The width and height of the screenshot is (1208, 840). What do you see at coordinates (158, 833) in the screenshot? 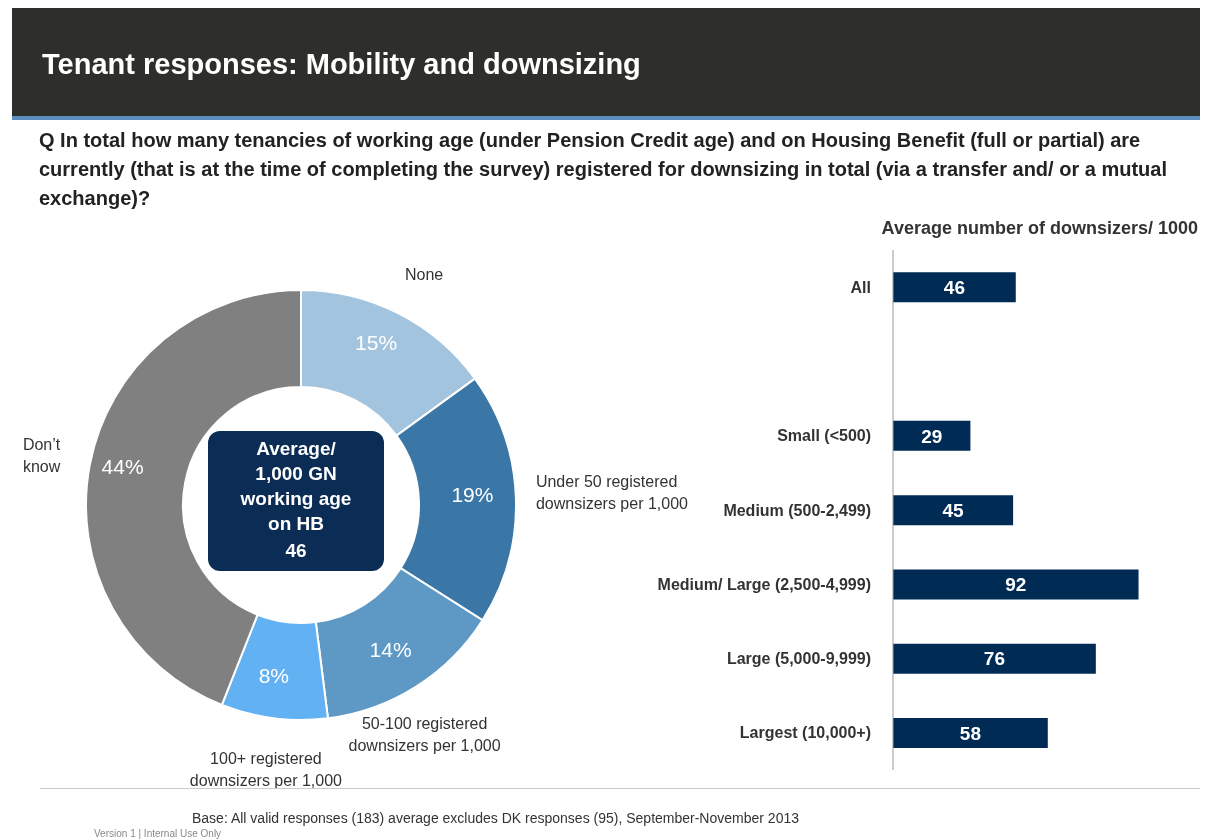
I see `text: Version 1 | Internal Use Only` at bounding box center [158, 833].